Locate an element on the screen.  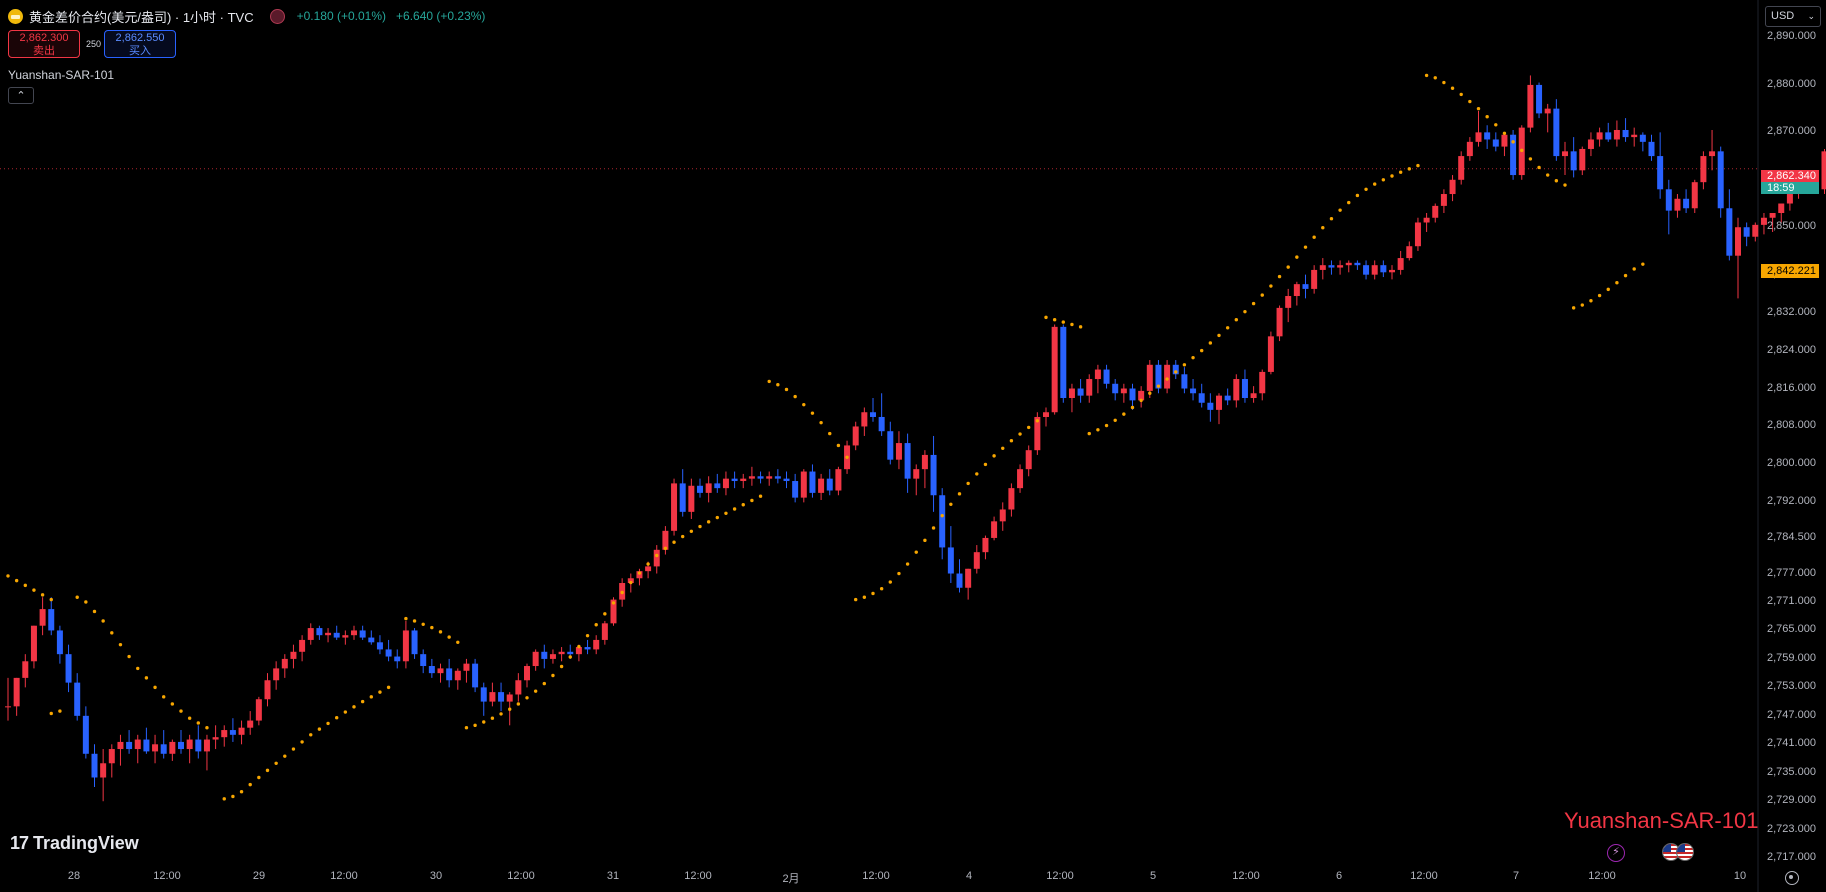
tradingview-logo: 17 TradingView is located at coordinates (74, 843).